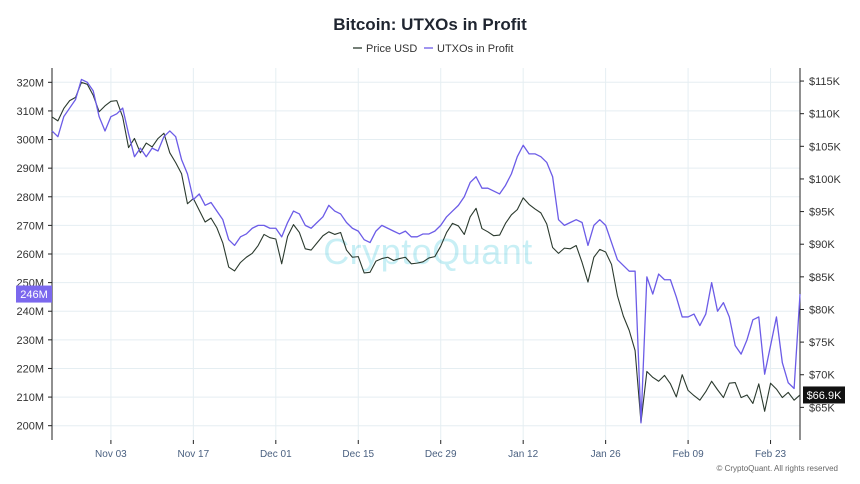 The image size is (860, 484). Describe the element at coordinates (30, 398) in the screenshot. I see `y-left-tick-label: 210M` at that location.